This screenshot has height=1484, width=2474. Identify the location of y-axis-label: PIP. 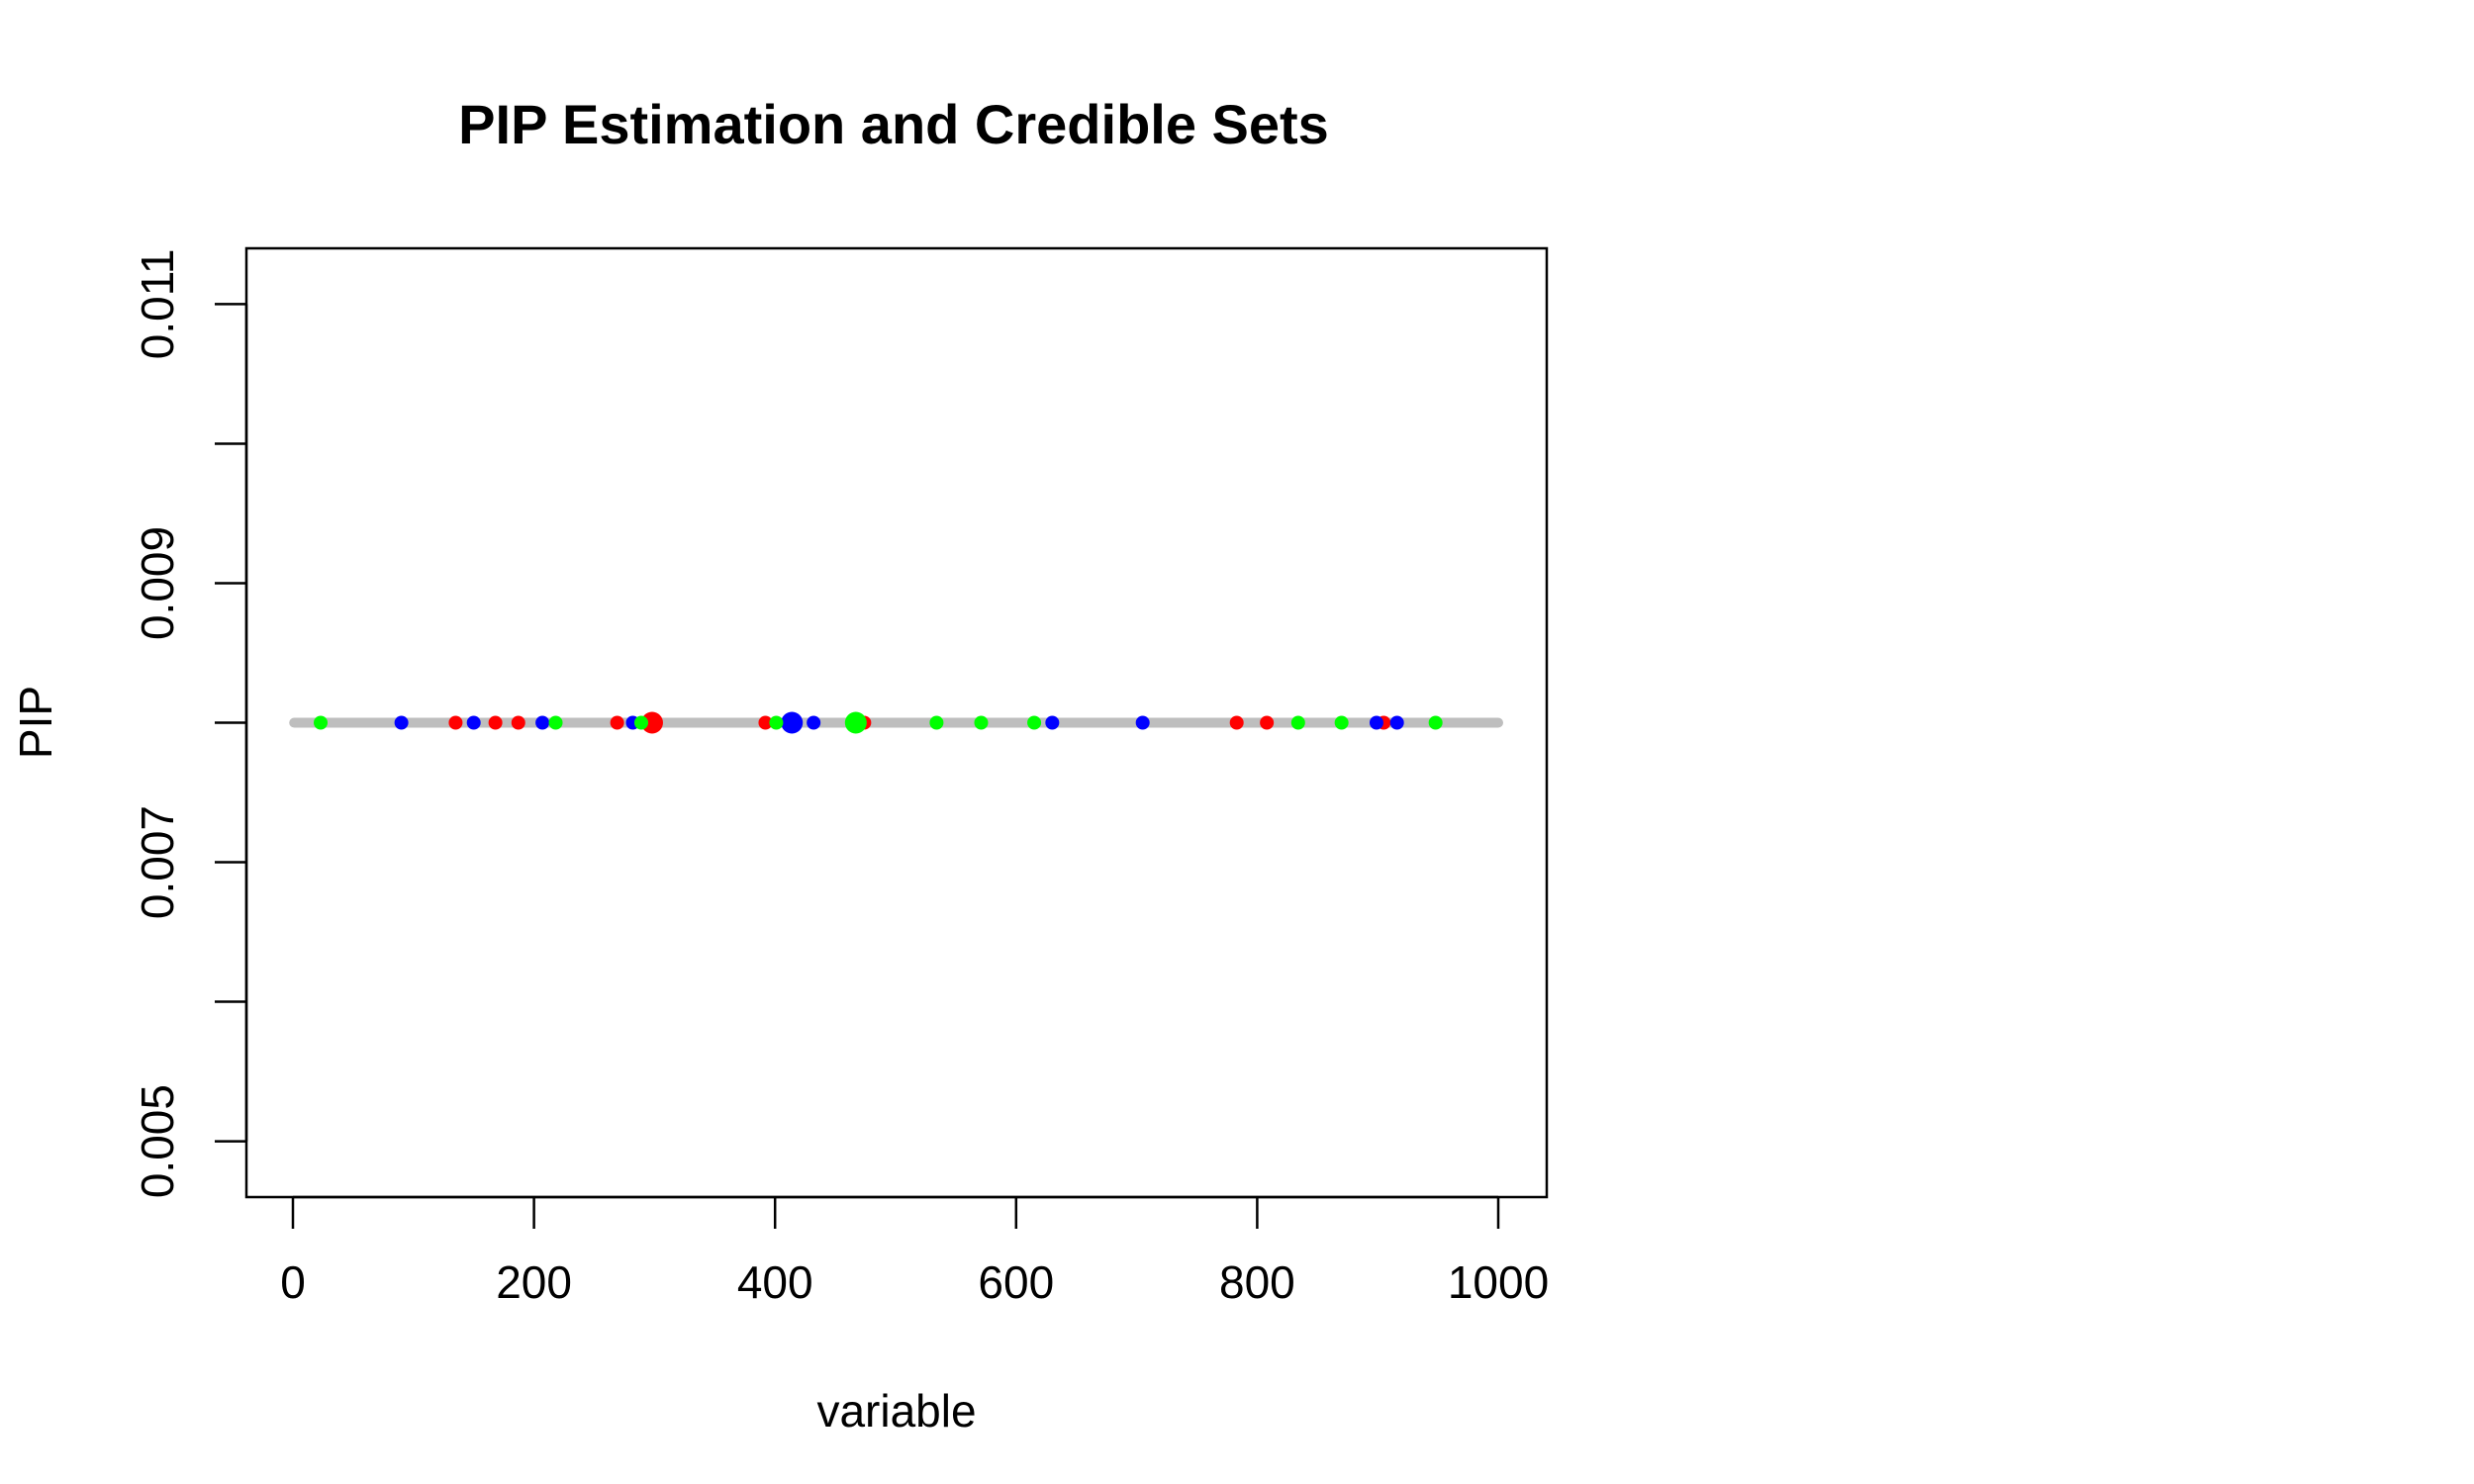
(35, 722).